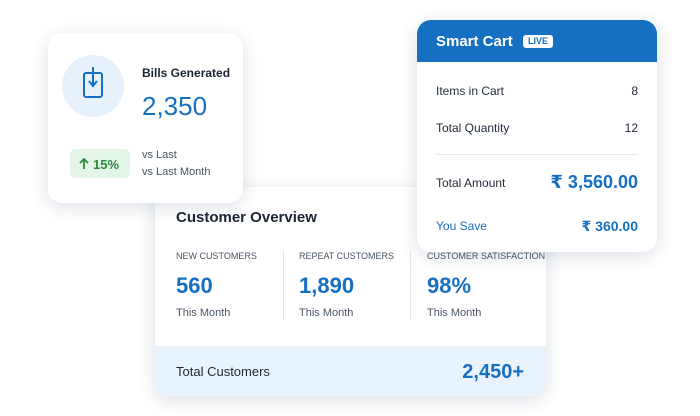  What do you see at coordinates (93, 86) in the screenshot?
I see `bill-icon` at bounding box center [93, 86].